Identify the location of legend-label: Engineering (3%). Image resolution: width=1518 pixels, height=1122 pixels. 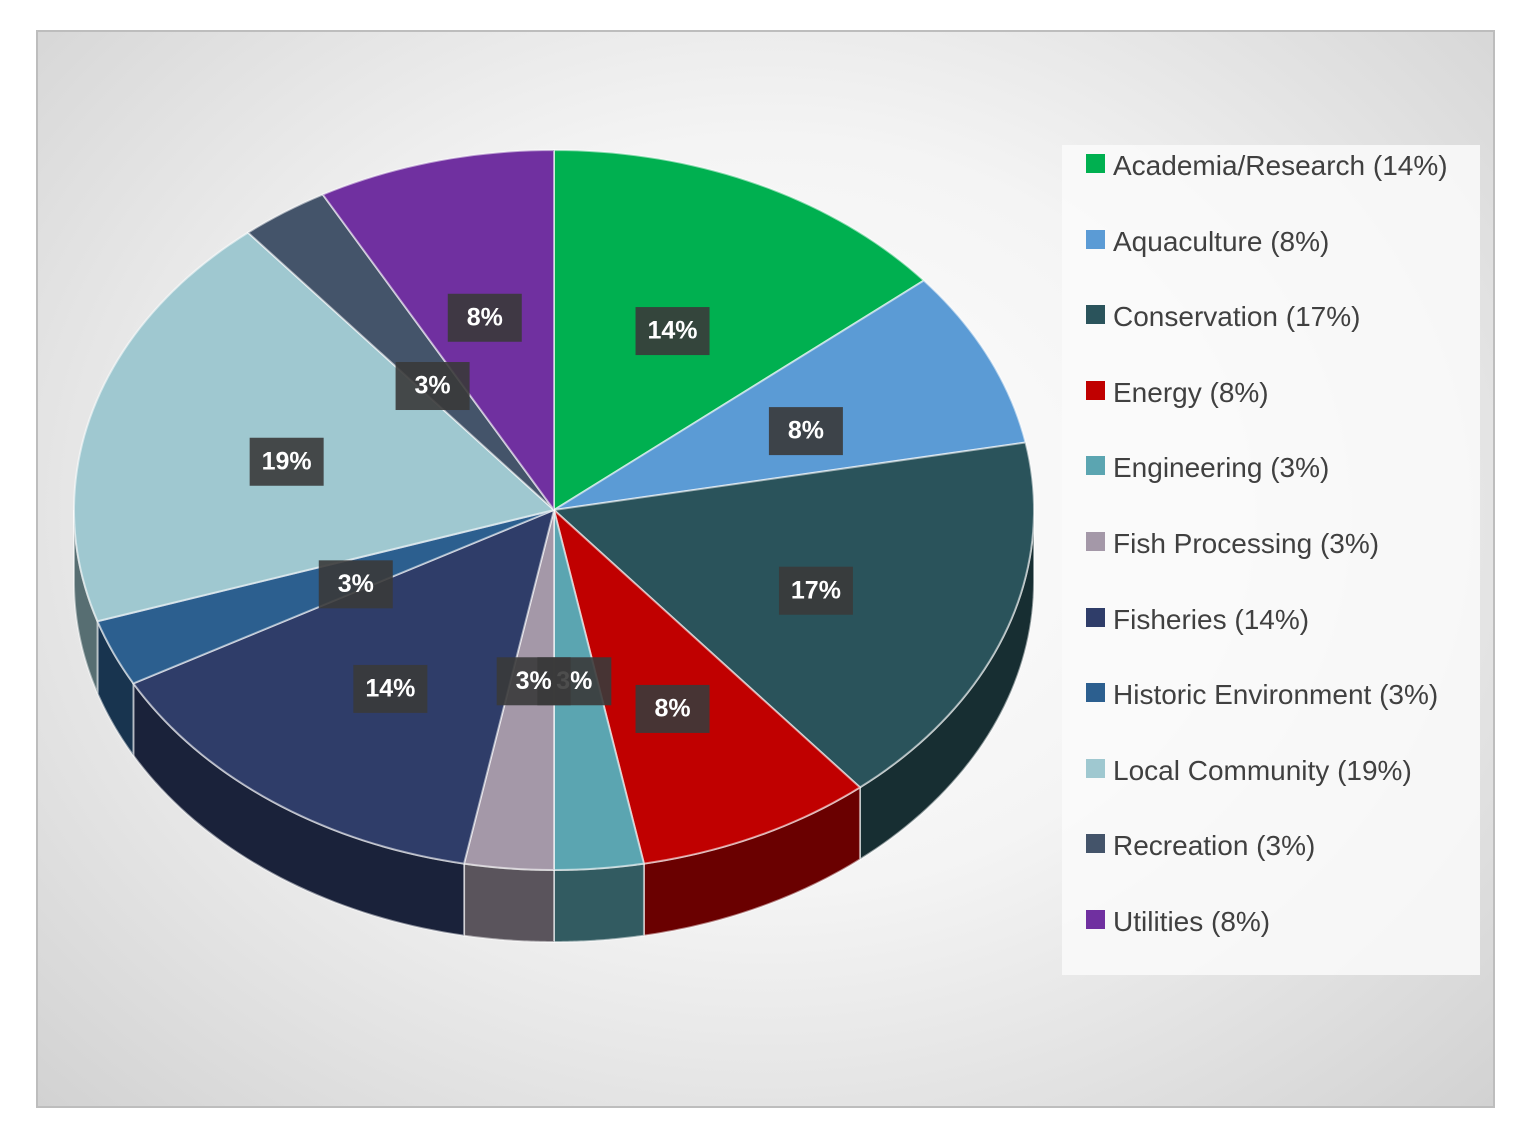
(1221, 468).